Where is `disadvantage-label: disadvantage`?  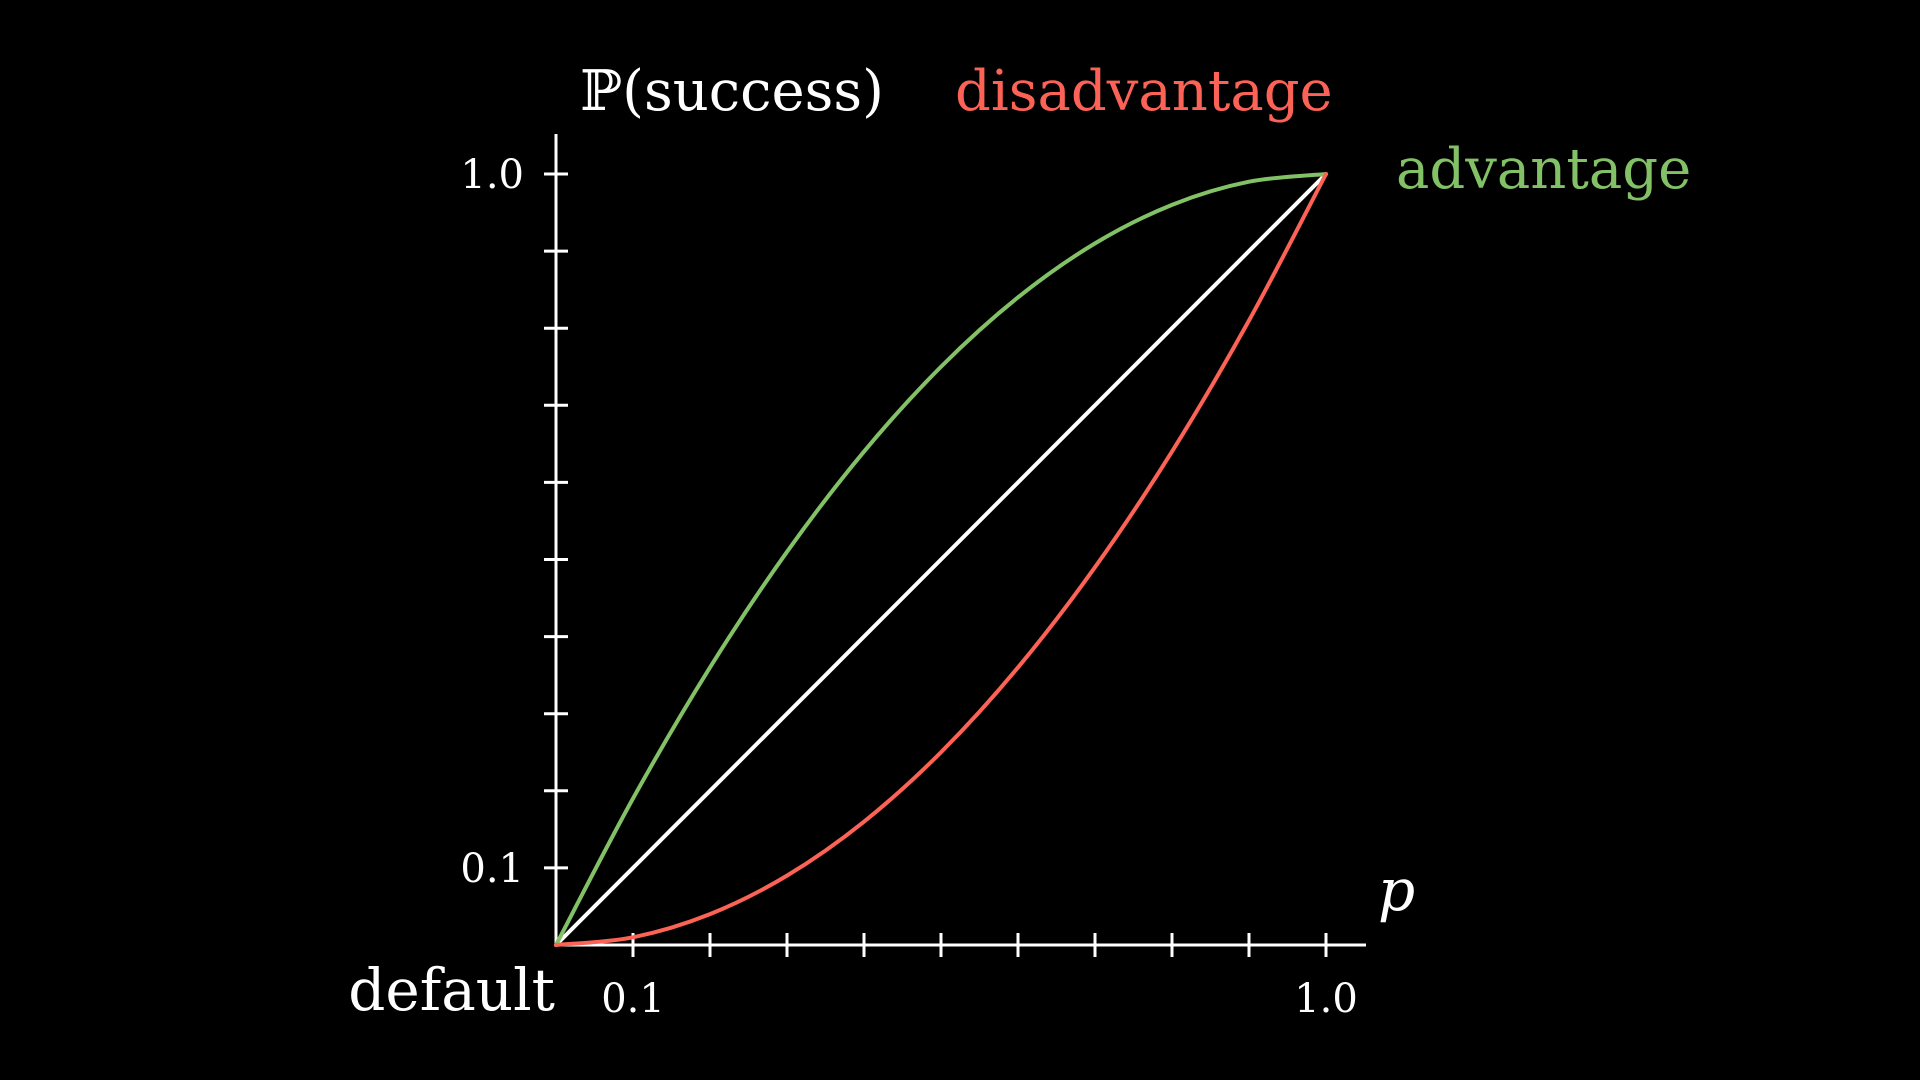 disadvantage-label: disadvantage is located at coordinates (1144, 91).